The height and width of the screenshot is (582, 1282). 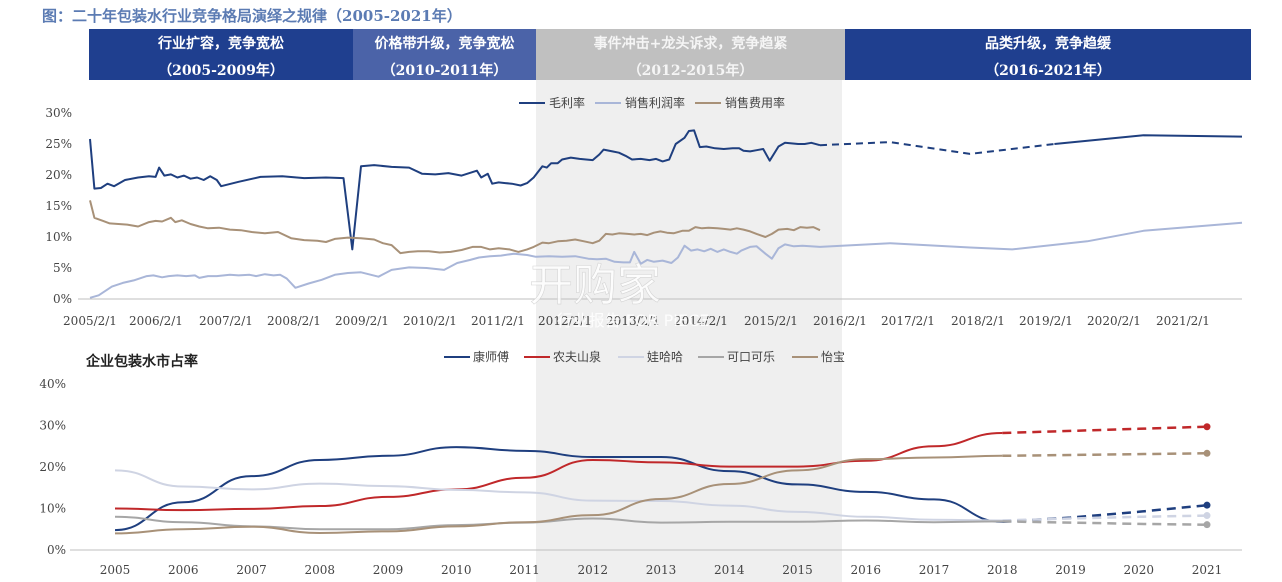 What do you see at coordinates (388, 570) in the screenshot?
I see `x-tick-label: 2009` at bounding box center [388, 570].